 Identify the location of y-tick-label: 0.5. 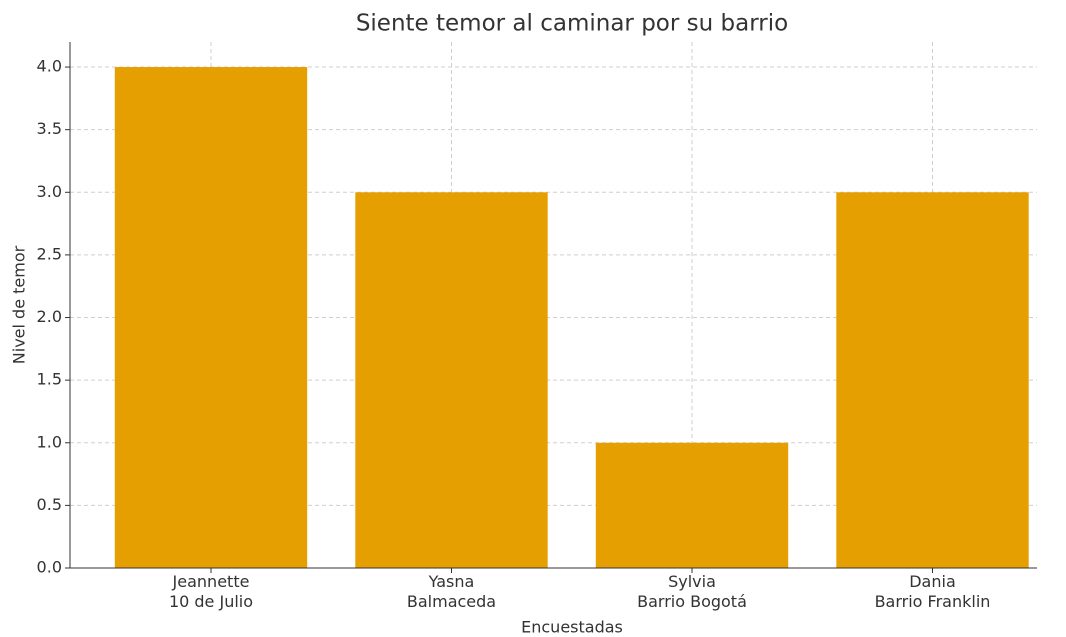
(49, 504).